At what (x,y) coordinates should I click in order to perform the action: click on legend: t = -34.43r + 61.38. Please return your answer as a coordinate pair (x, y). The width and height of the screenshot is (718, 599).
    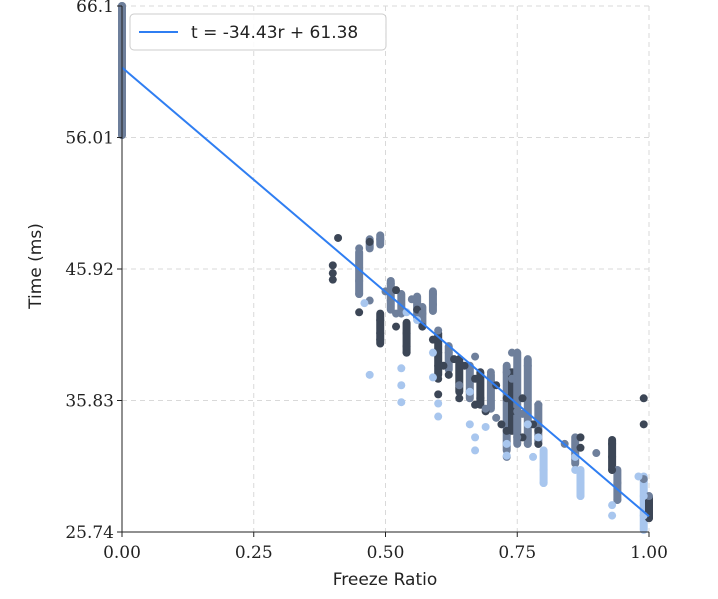
    Looking at the image, I should click on (258, 32).